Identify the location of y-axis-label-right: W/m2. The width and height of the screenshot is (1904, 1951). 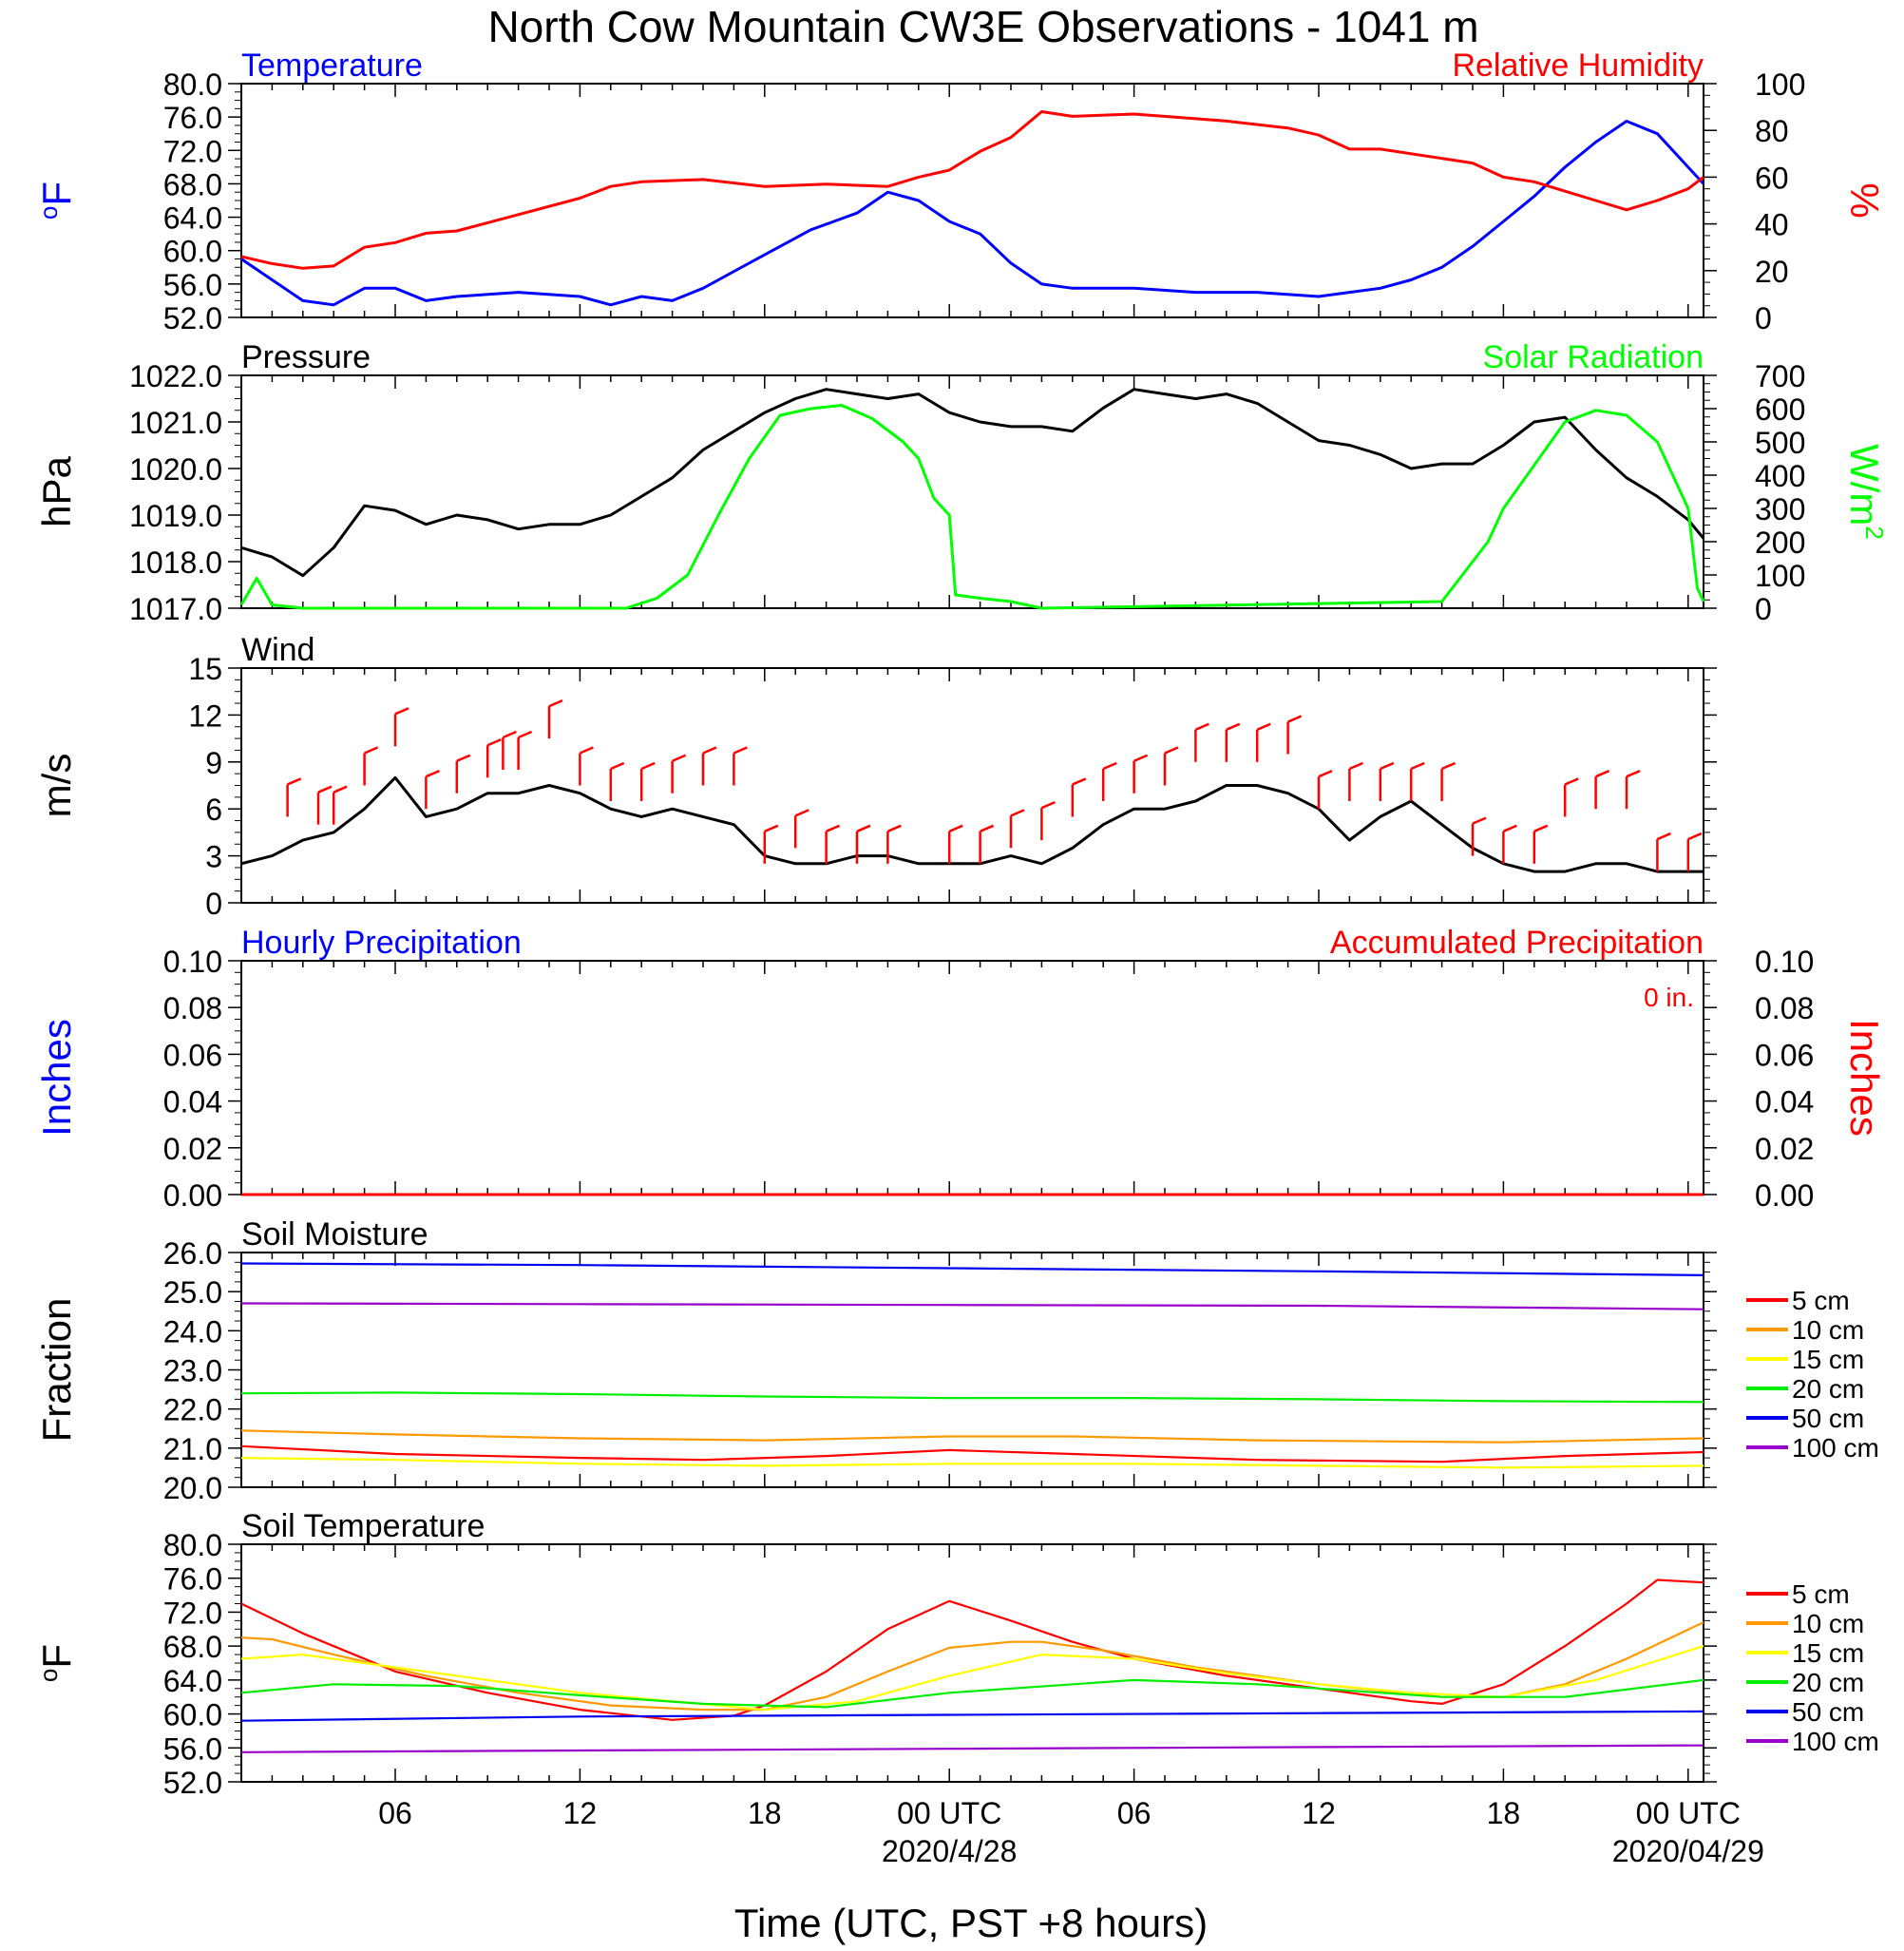
(1866, 492).